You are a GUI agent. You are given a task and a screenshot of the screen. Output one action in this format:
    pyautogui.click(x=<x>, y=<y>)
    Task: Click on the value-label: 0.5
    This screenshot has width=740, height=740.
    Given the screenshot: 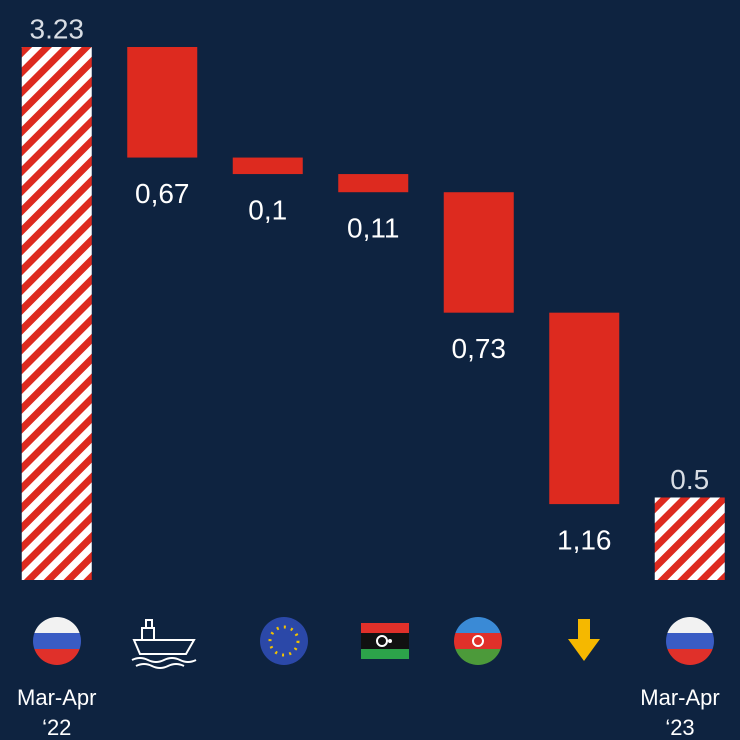 What is the action you would take?
    pyautogui.click(x=689, y=479)
    